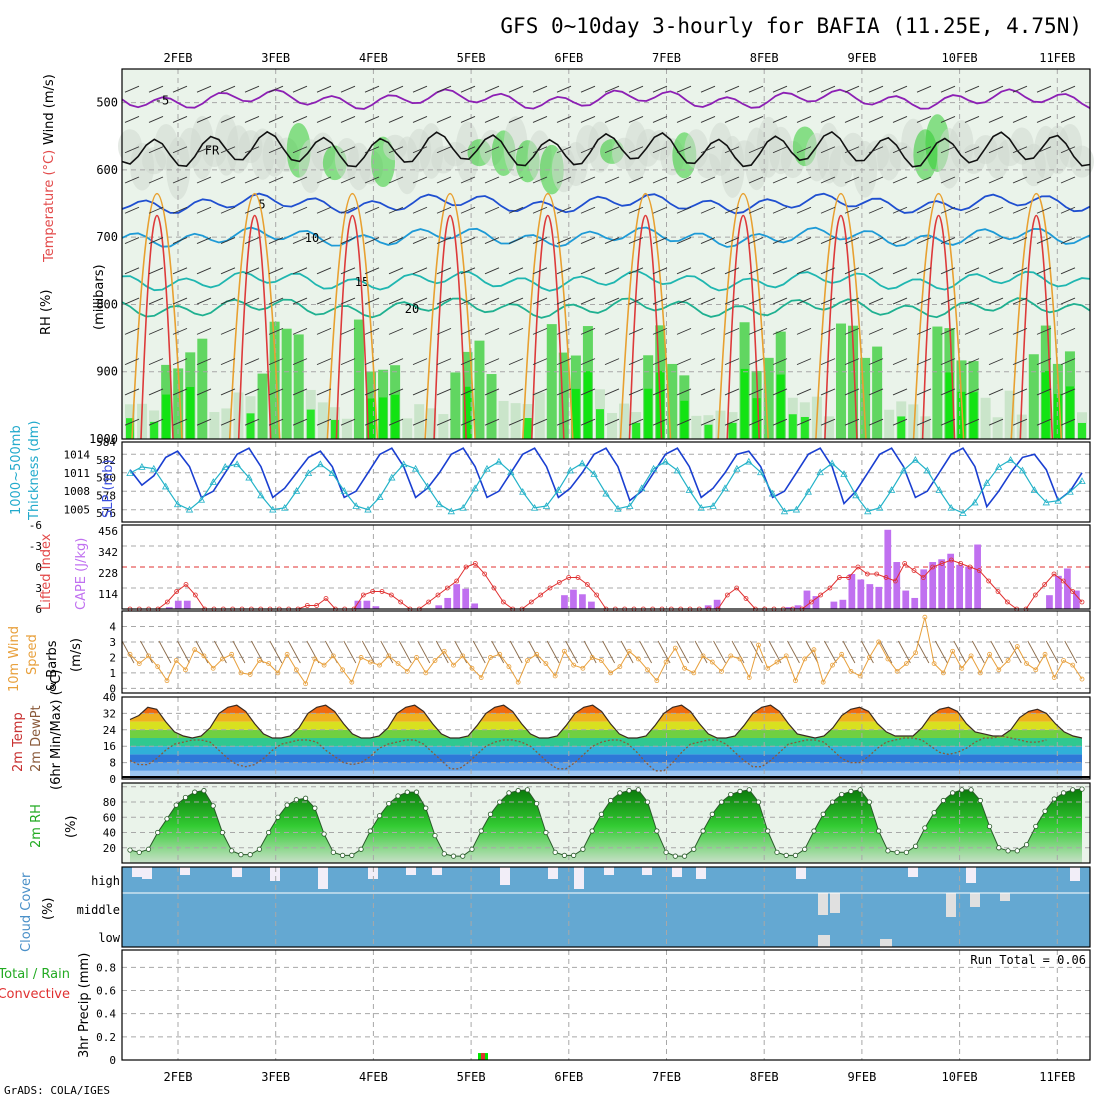  I want to click on precip-label-total: Total / Rain, so click(35, 974).